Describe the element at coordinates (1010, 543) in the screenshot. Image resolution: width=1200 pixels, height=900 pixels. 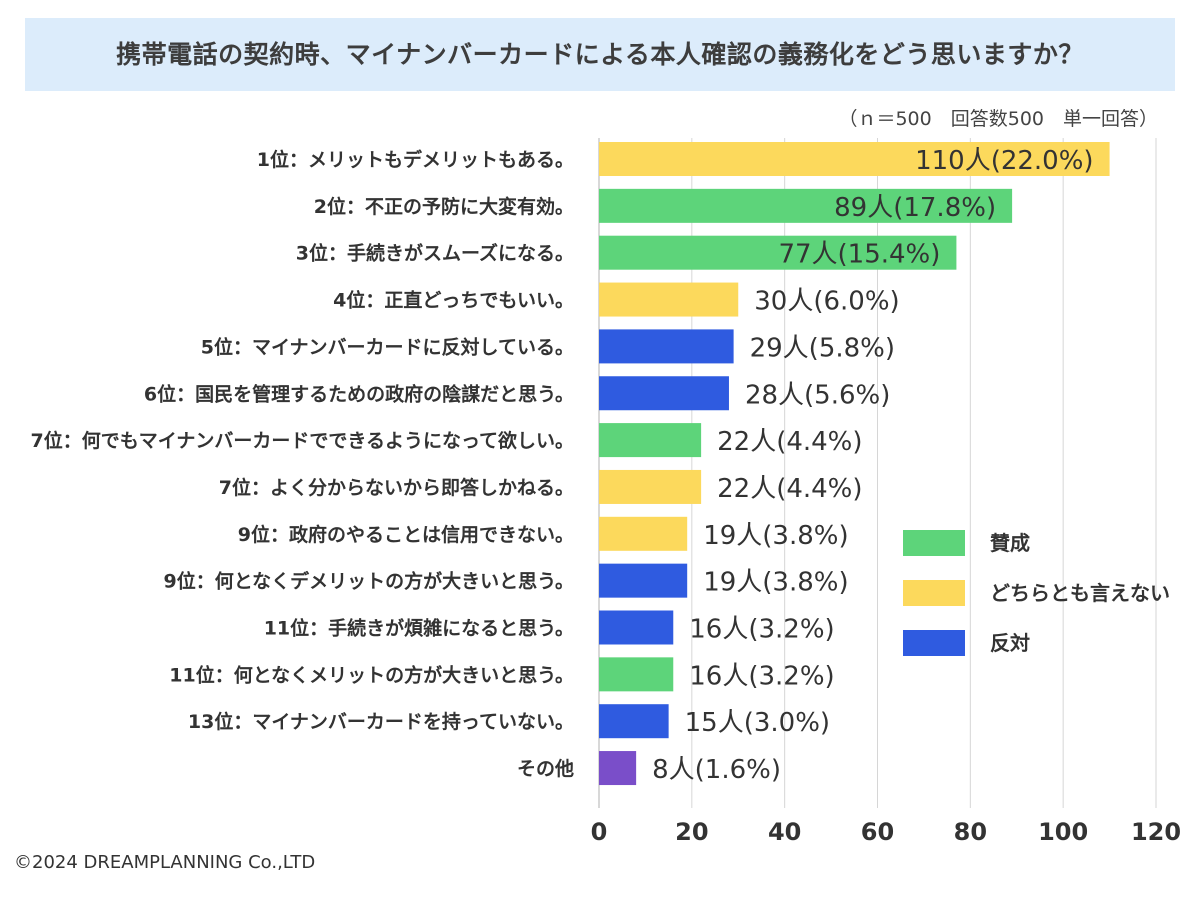
I see `legend-label: 賛成` at that location.